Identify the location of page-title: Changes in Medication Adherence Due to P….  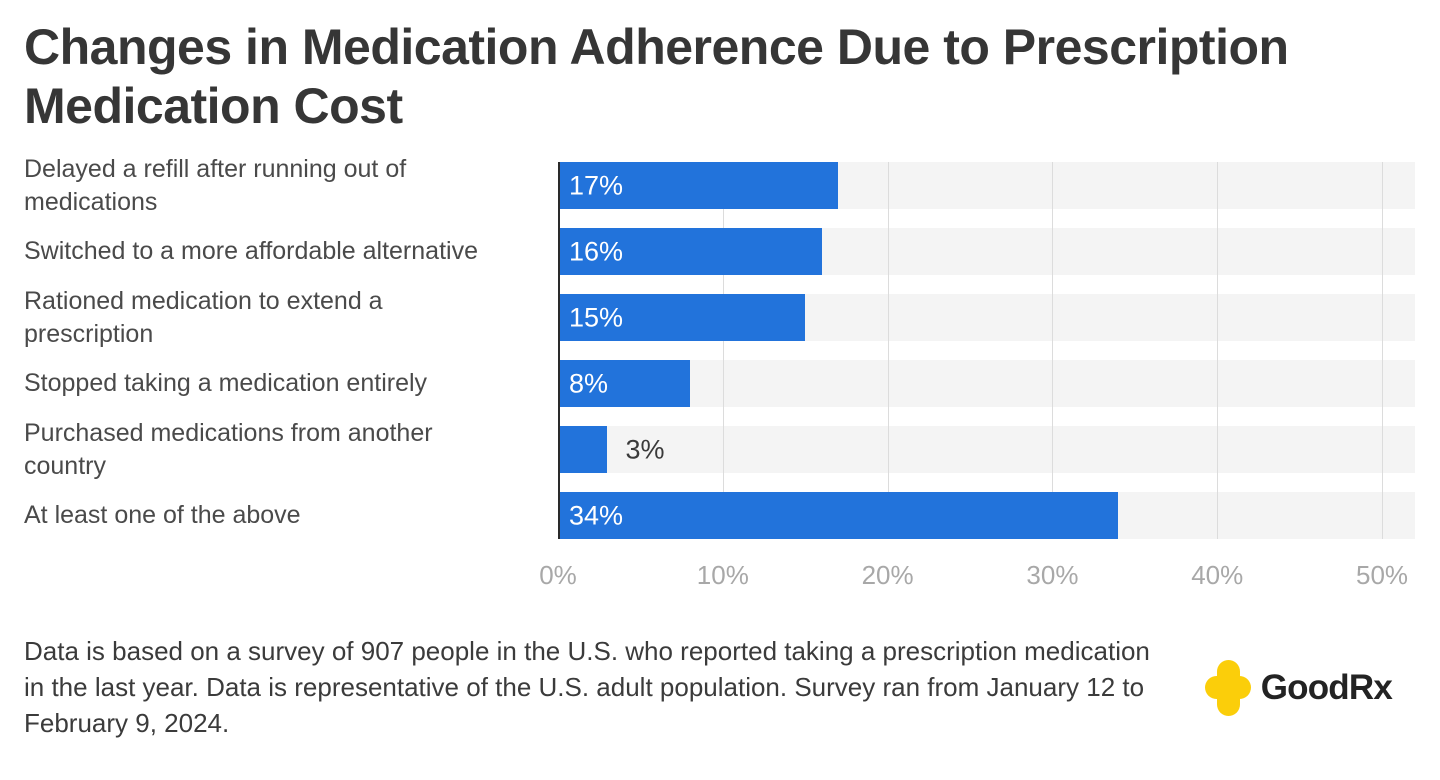
(656, 76).